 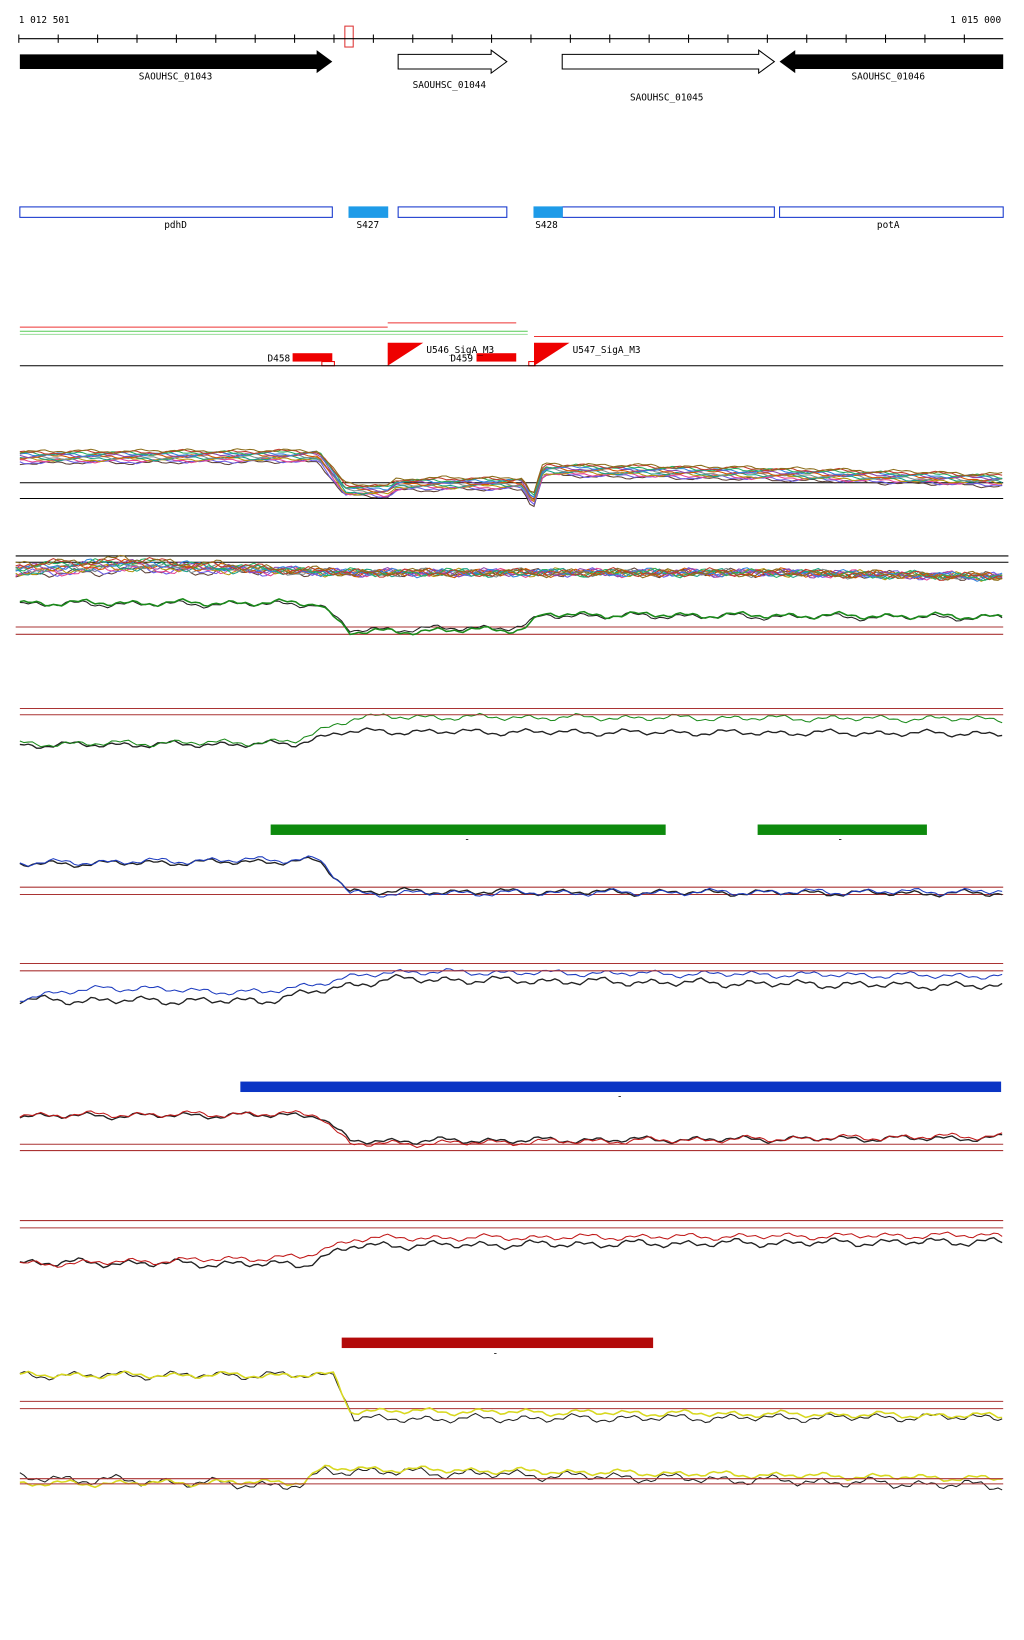 What do you see at coordinates (176, 76) in the screenshot?
I see `gene-label: SAOUHSC_01043` at bounding box center [176, 76].